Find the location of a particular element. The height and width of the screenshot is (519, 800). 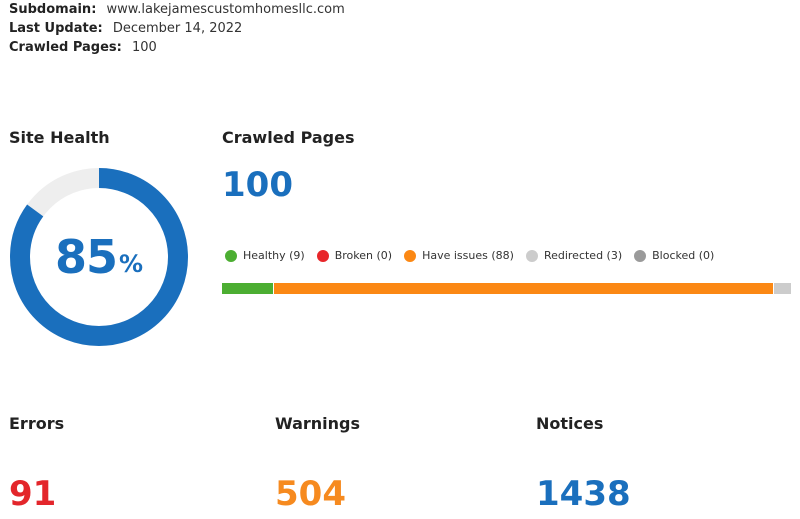

subdomain-label: Subdomain: is located at coordinates (53, 9).